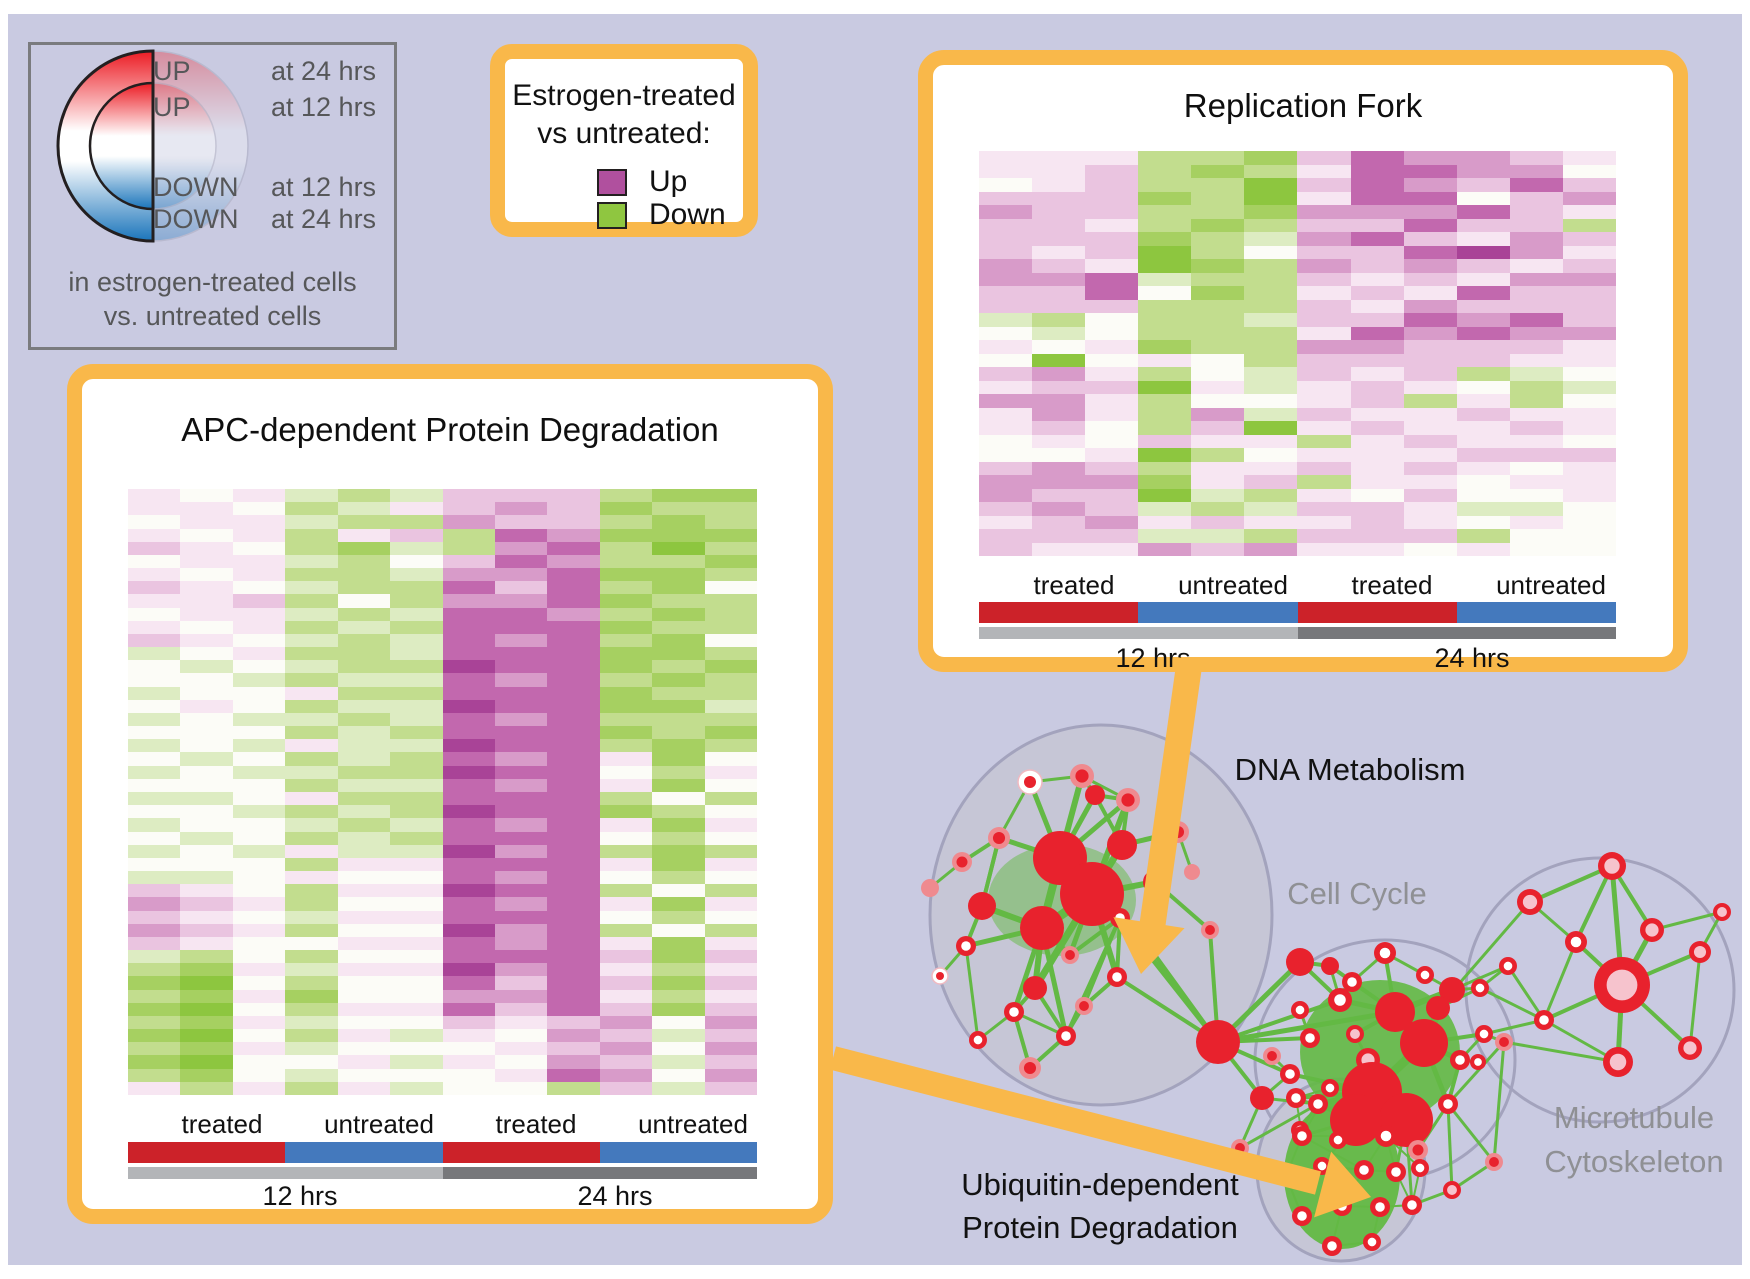 Image resolution: width=1750 pixels, height=1279 pixels. What do you see at coordinates (1424, 1043) in the screenshot?
I see `network-node` at bounding box center [1424, 1043].